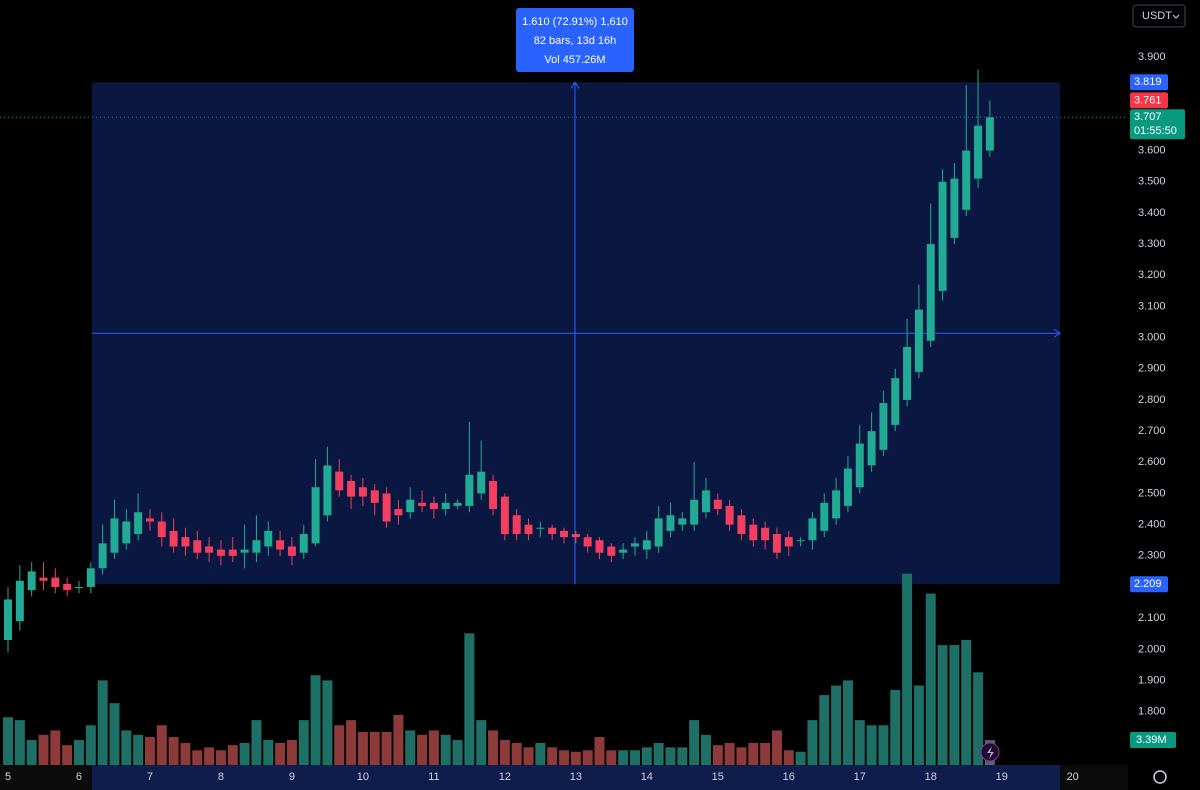  Describe the element at coordinates (292, 777) in the screenshot. I see `x-tick-label: 9` at that location.